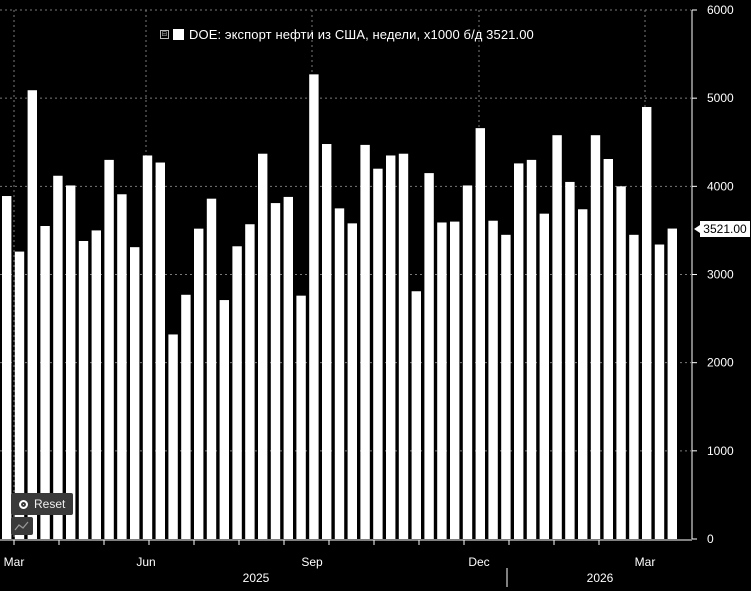  I want to click on y-tick-label: 3000, so click(720, 275).